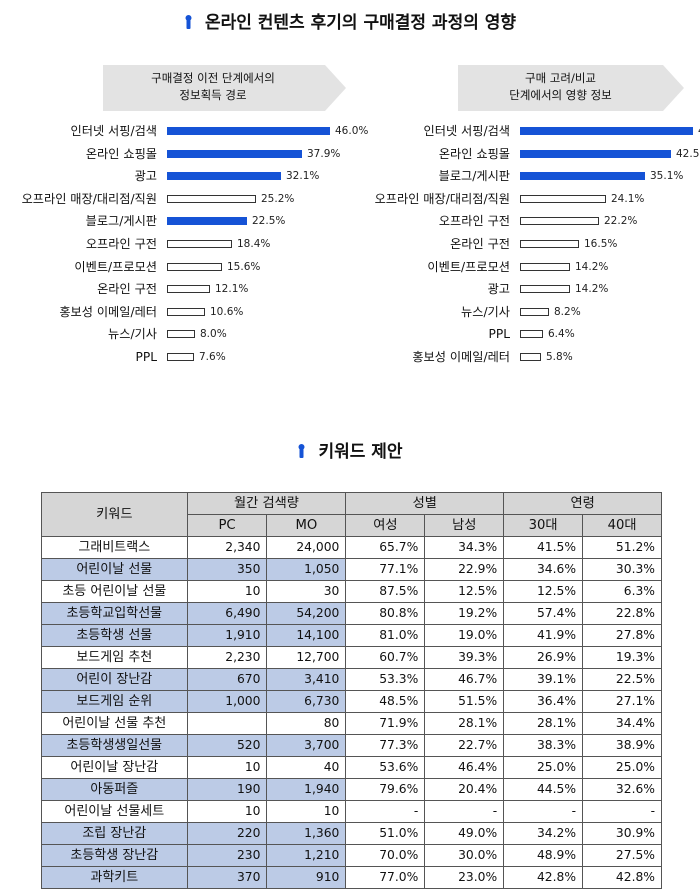  I want to click on chart-row: 온라인 쇼핑몰 37.9%, so click(170, 154).